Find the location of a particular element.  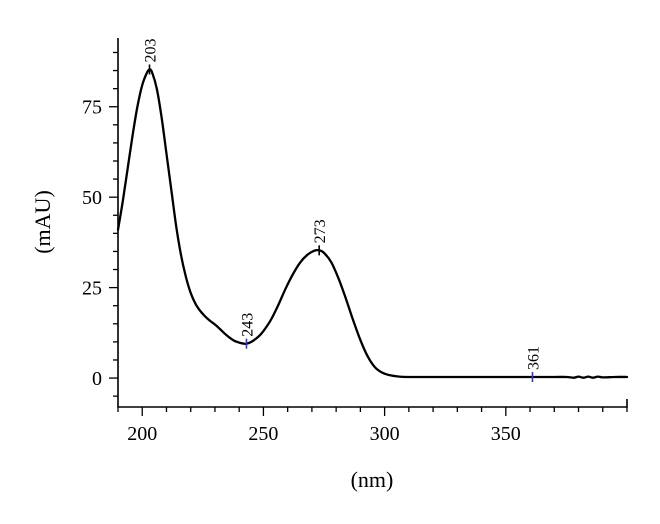

y-tick-label: 50 is located at coordinates (92, 198).